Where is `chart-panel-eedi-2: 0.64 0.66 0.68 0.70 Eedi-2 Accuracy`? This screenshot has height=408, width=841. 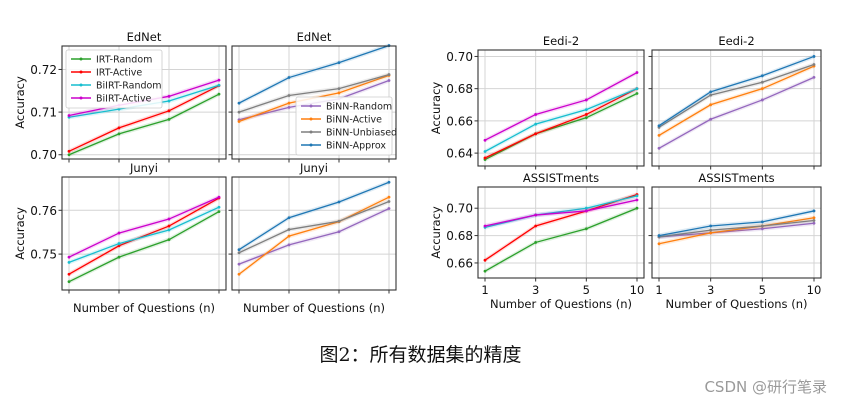 chart-panel-eedi-2: 0.64 0.66 0.68 0.70 Eedi-2 Accuracy is located at coordinates (537, 102).